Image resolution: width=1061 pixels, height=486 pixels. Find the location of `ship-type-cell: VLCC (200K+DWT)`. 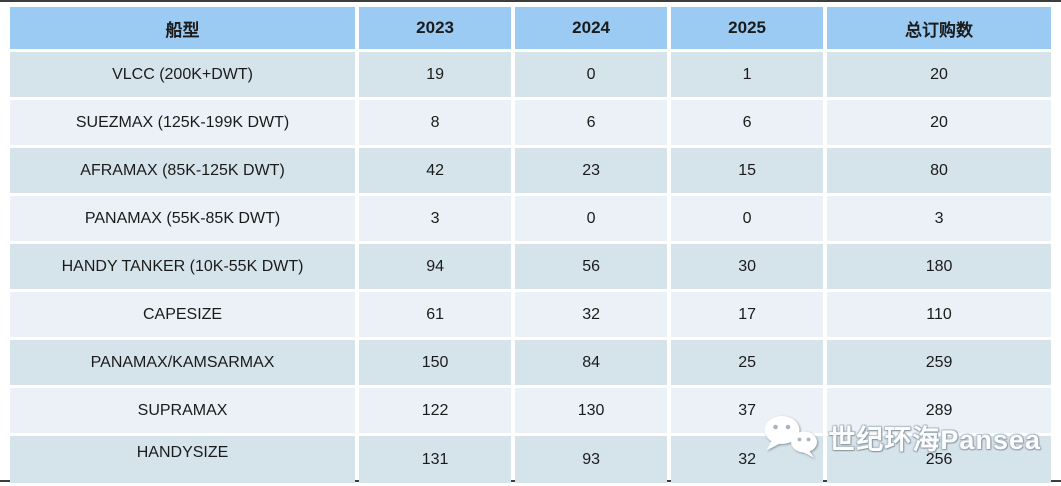

ship-type-cell: VLCC (200K+DWT) is located at coordinates (183, 74).